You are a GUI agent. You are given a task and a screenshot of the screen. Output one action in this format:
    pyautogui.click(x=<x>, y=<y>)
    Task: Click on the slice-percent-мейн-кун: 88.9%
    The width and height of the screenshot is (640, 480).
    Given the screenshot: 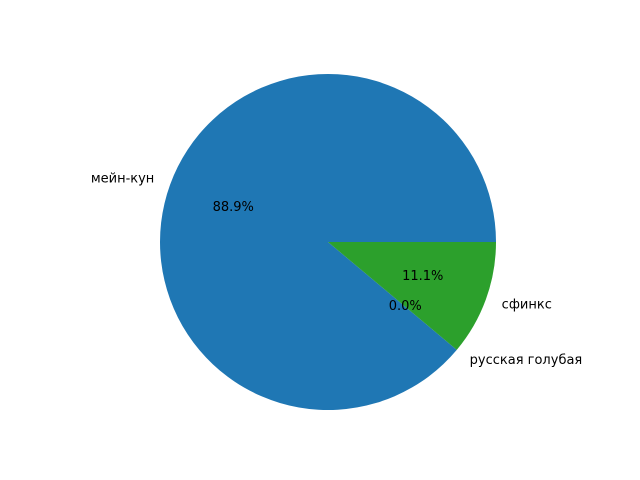 What is the action you would take?
    pyautogui.click(x=233, y=207)
    